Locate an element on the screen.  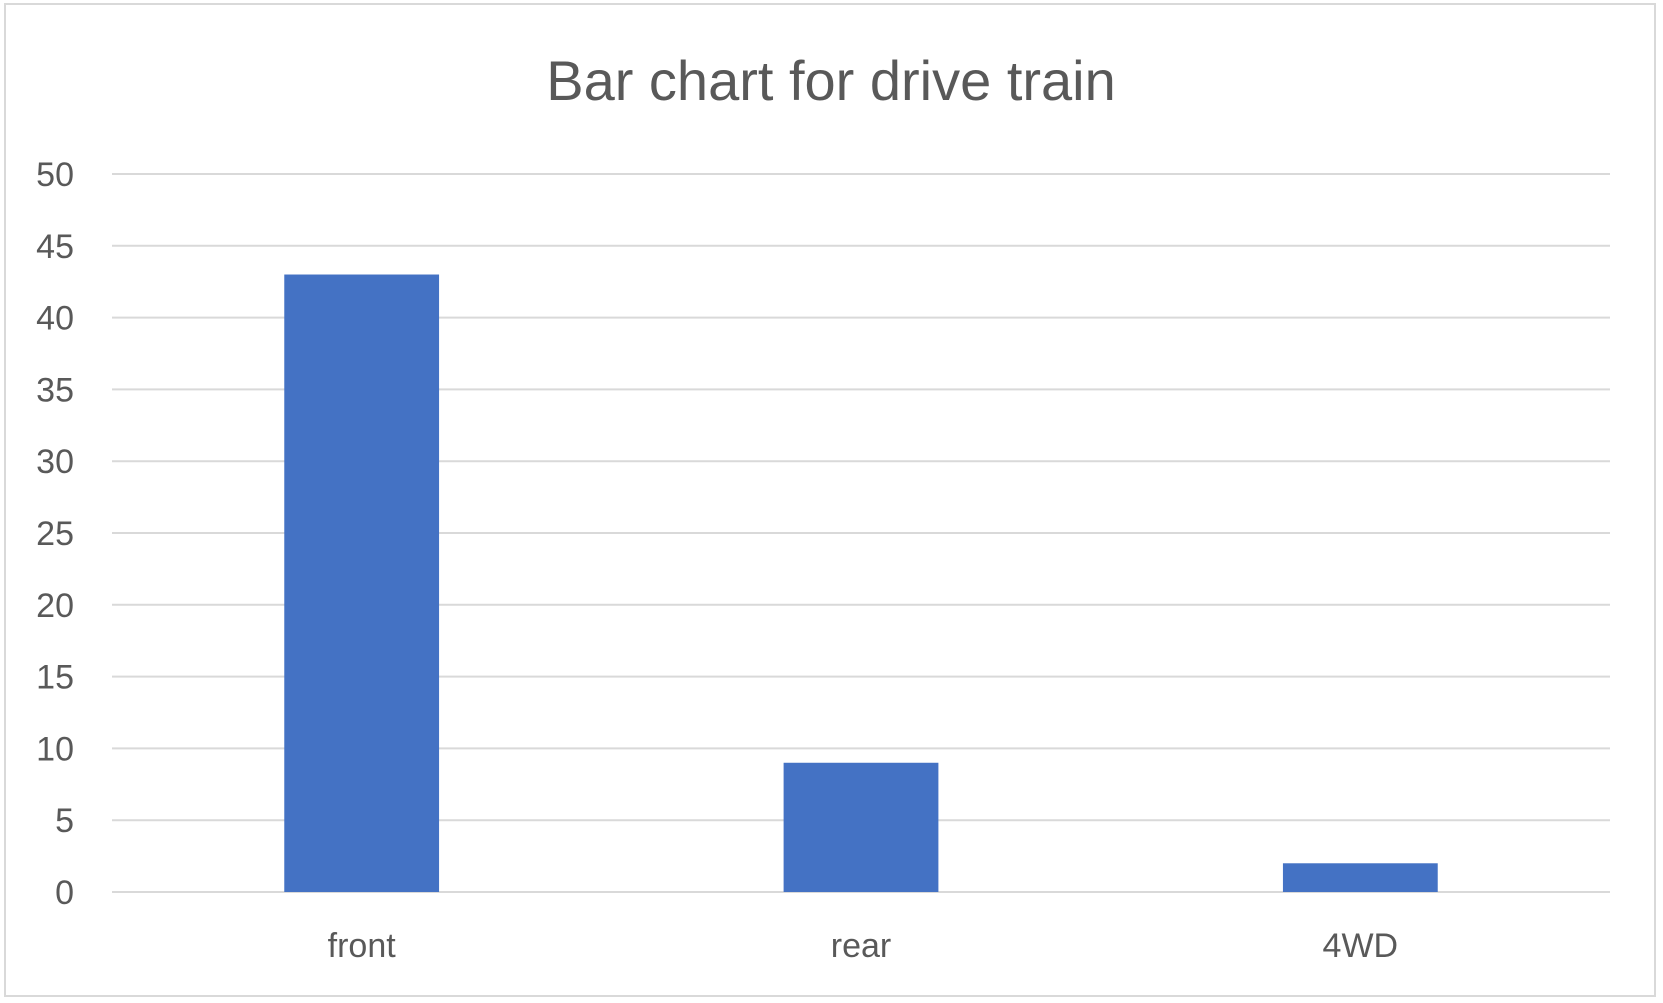
y-tick-label: 40 is located at coordinates (55, 319).